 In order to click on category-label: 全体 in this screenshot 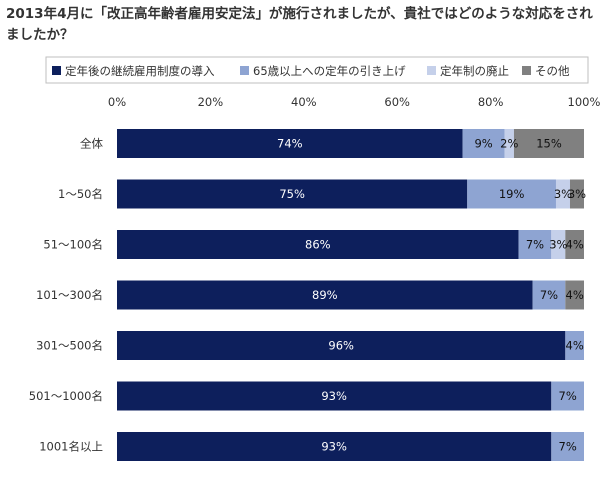, I will do `click(91, 144)`.